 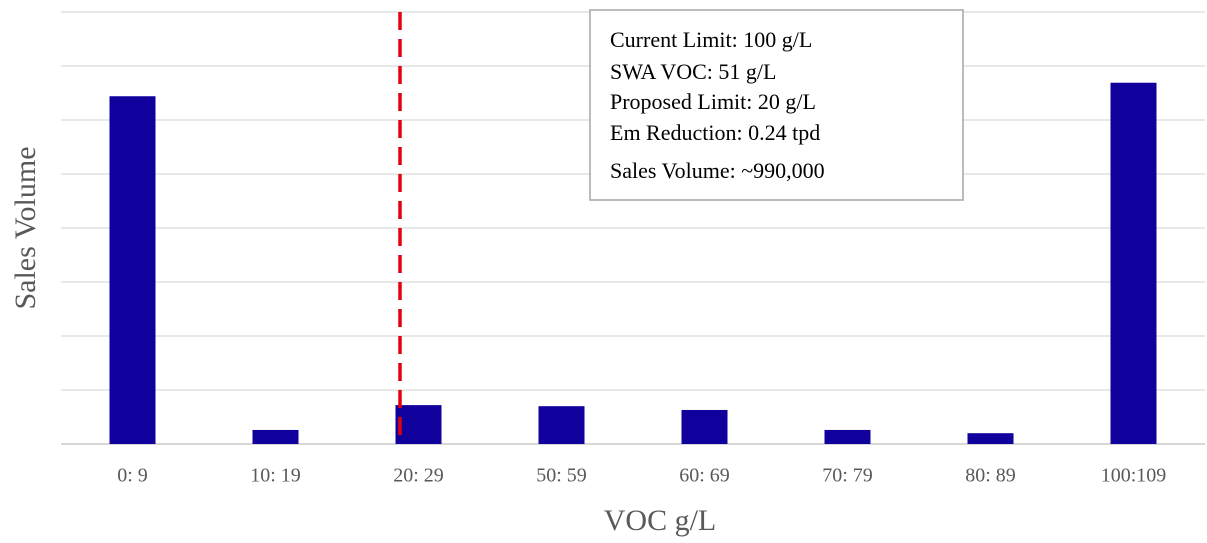 I want to click on annotation-box, so click(x=776, y=105).